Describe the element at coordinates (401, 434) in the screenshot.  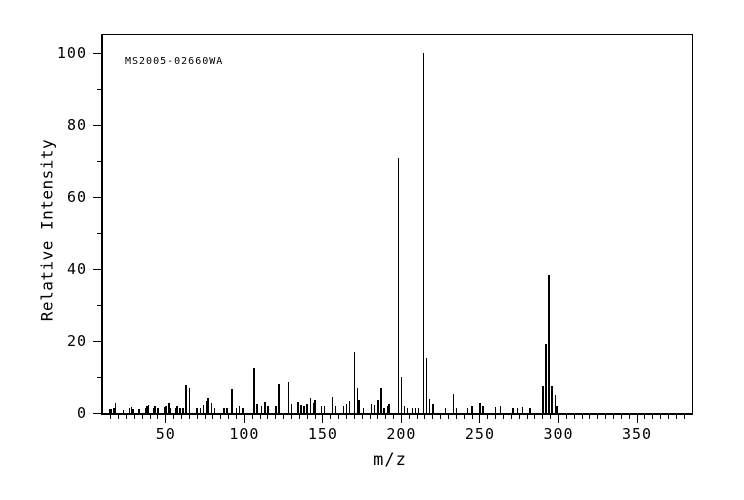
I see `x-tick-label: 200` at that location.